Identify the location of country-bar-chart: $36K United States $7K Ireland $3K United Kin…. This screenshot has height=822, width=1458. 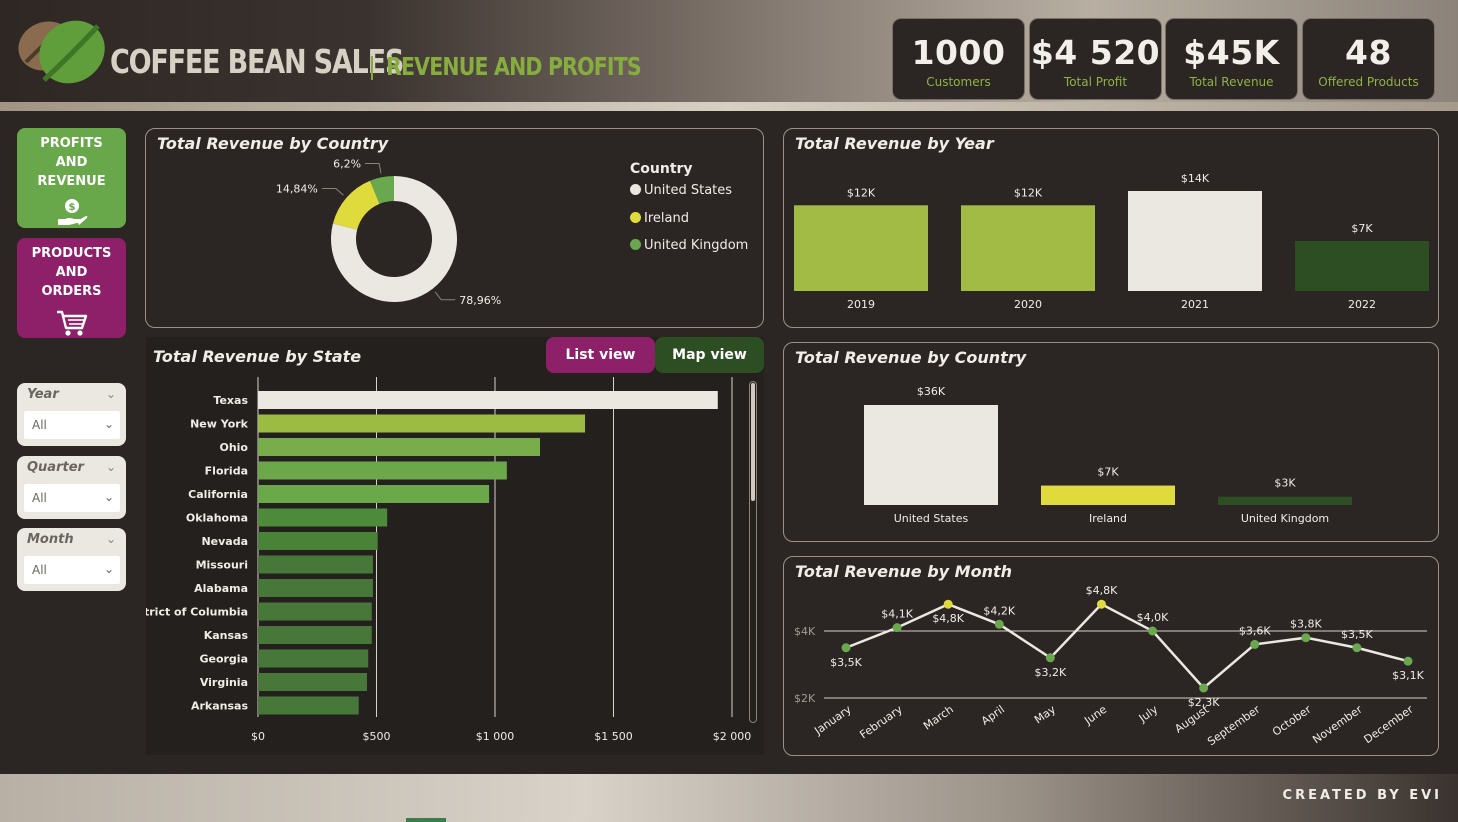
(1108, 455).